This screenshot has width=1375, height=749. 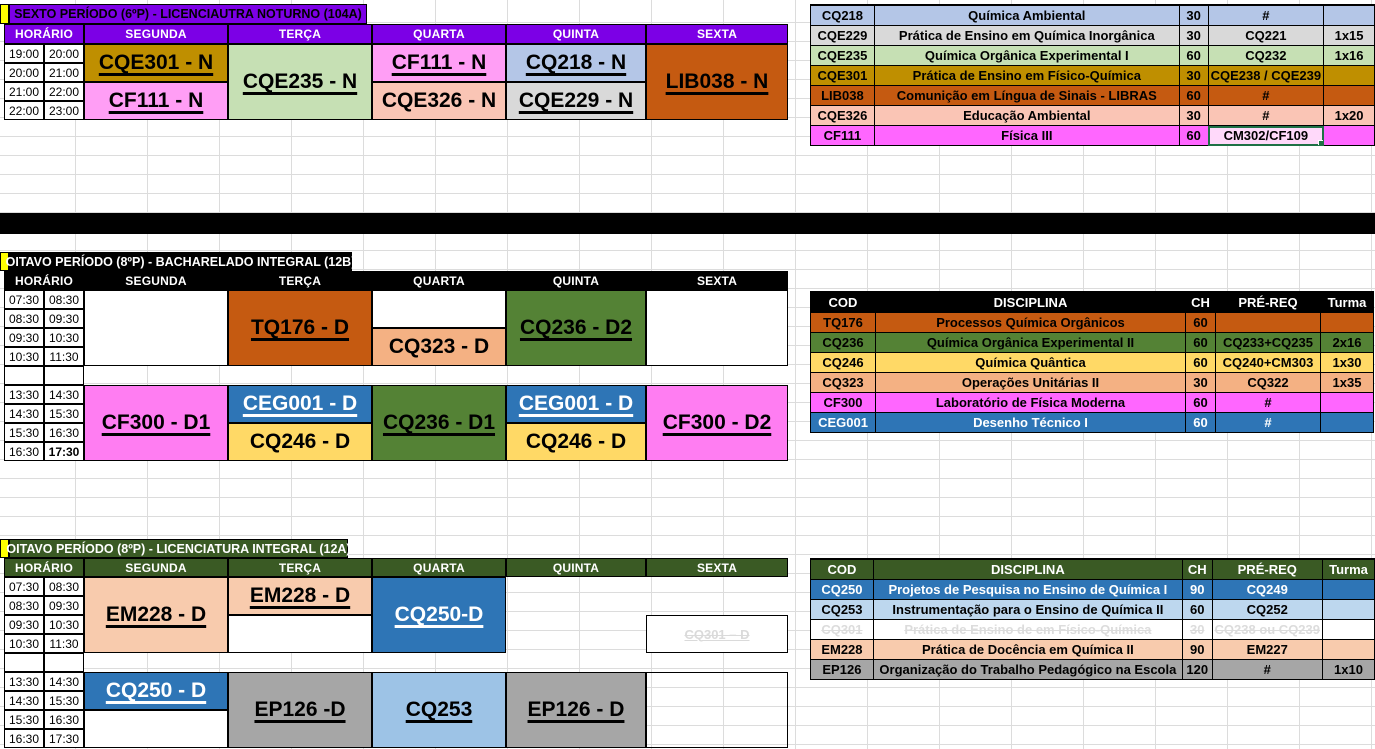 I want to click on course-block-cq236d2: CQ236 - D2, so click(x=576, y=328).